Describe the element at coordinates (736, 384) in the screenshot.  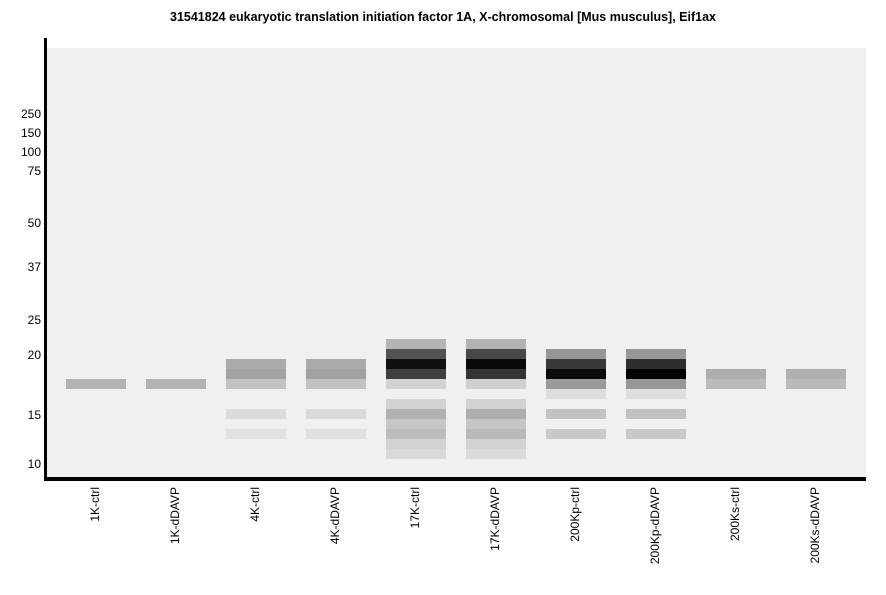
I see `gel-band-200Ks-ctrl-17.7kda` at that location.